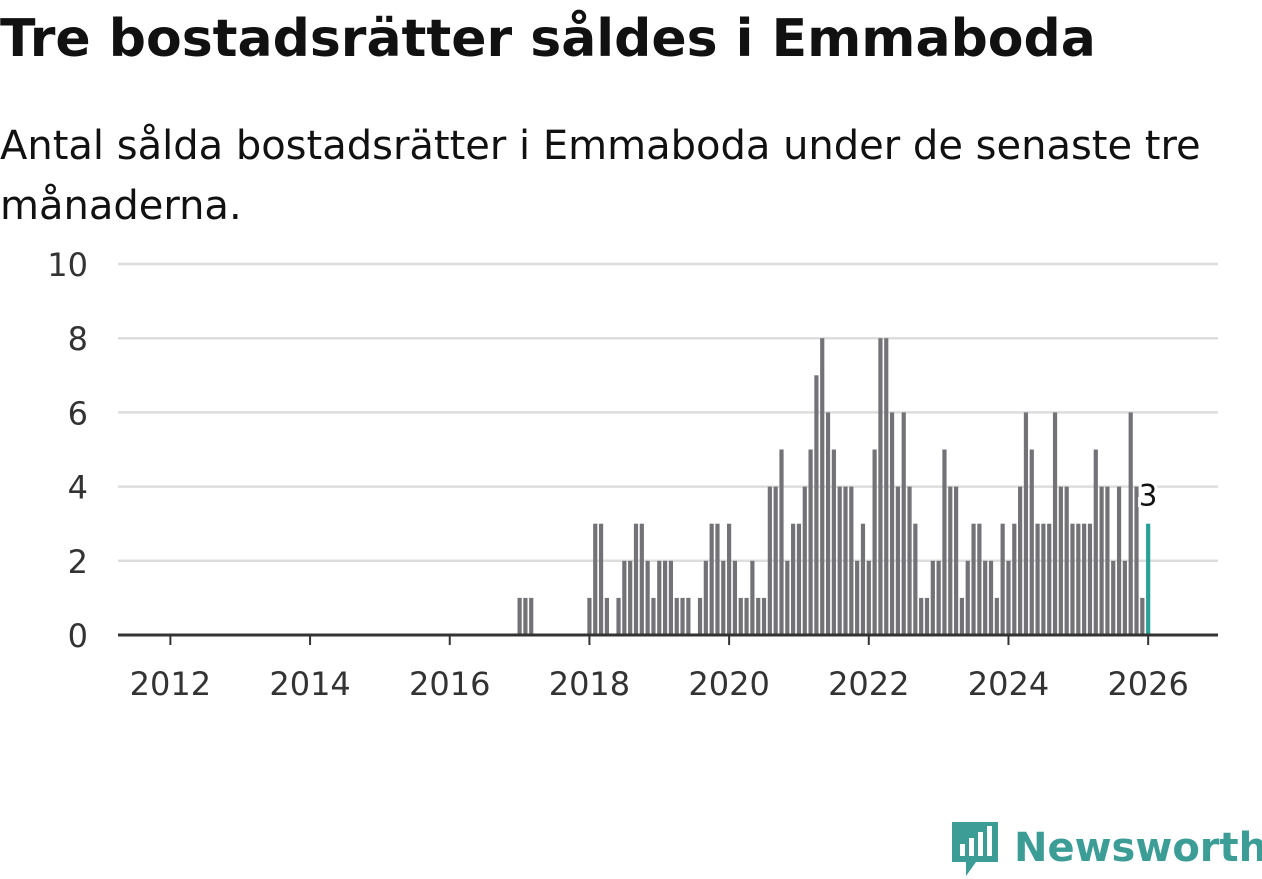 The height and width of the screenshot is (879, 1262). I want to click on x-tick-label: 2020, so click(728, 684).